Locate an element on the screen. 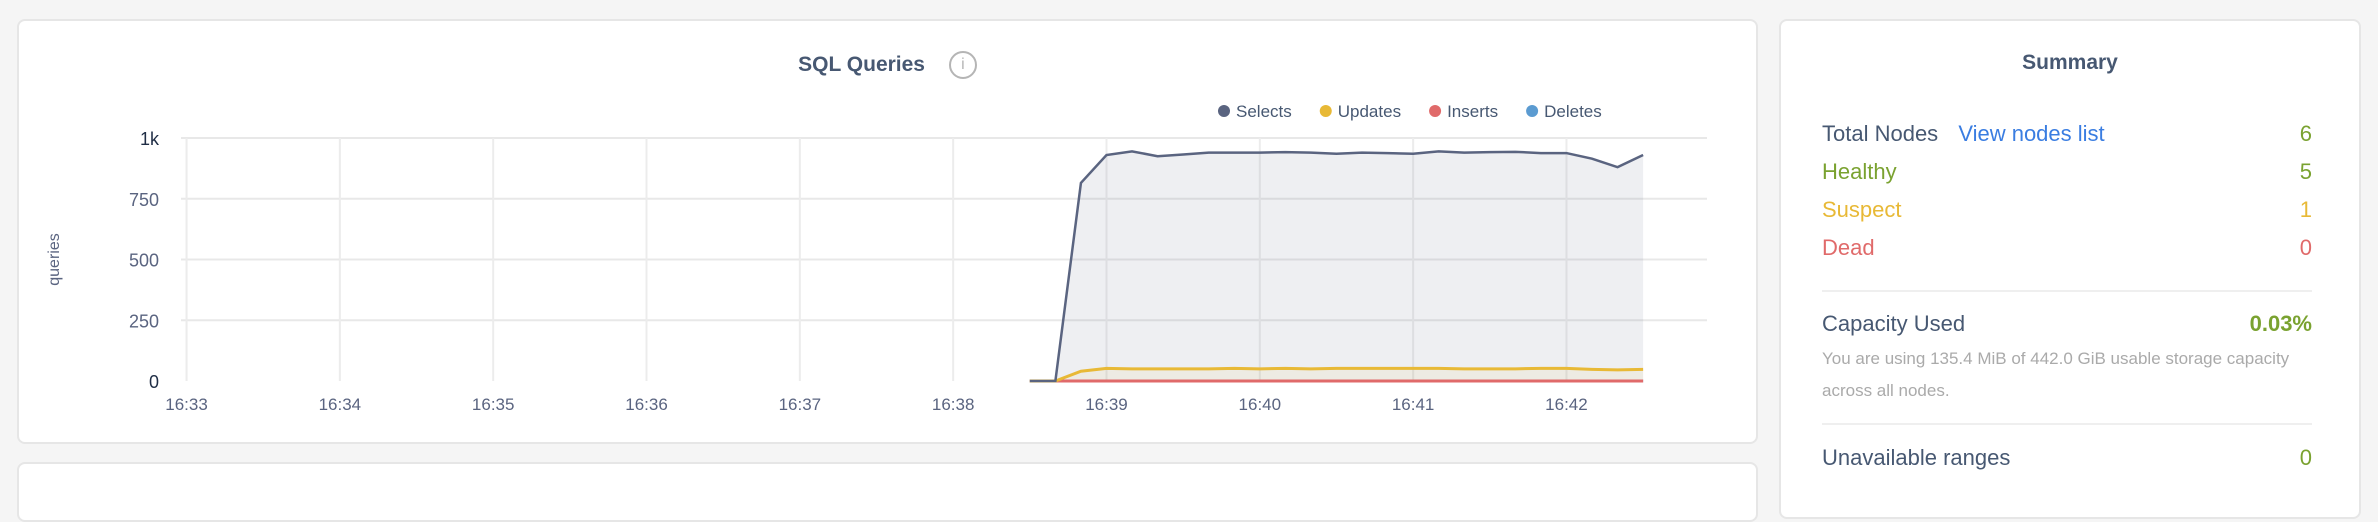 The width and height of the screenshot is (2378, 522). updates-area is located at coordinates (1336, 374).